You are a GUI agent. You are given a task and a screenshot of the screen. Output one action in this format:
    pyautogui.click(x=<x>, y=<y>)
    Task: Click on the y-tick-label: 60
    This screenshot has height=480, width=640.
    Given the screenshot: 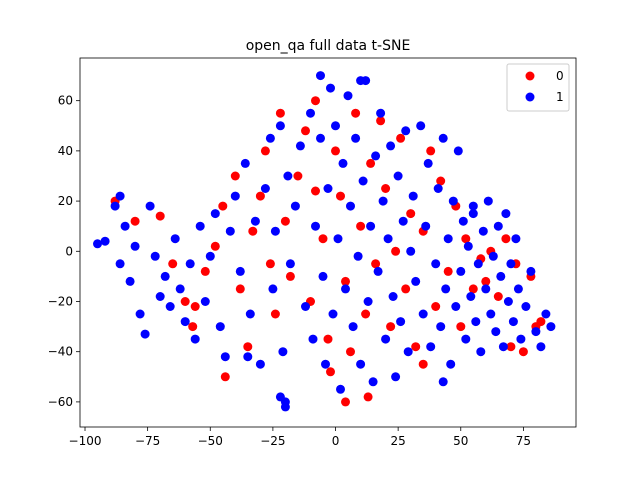 What is the action you would take?
    pyautogui.click(x=65, y=101)
    